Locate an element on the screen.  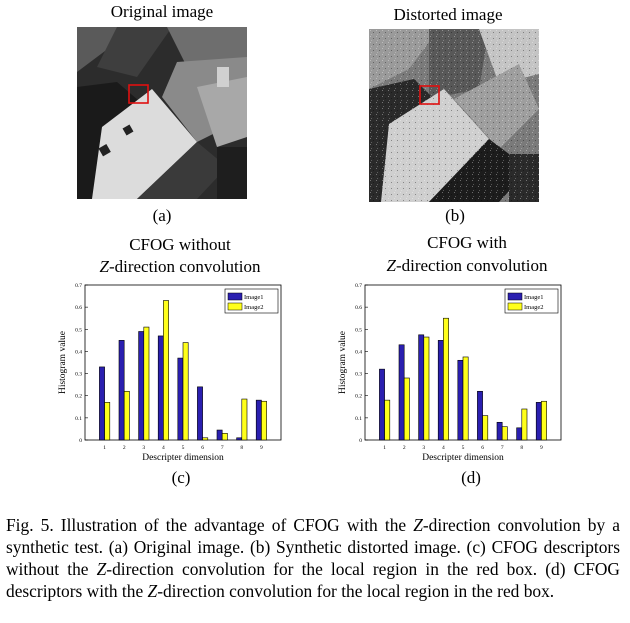
x-tick-label: 3 is located at coordinates (423, 448).